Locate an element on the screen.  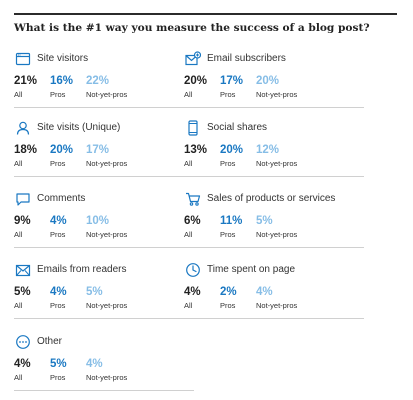
not-yet-pros-value: 17% is located at coordinates (98, 150).